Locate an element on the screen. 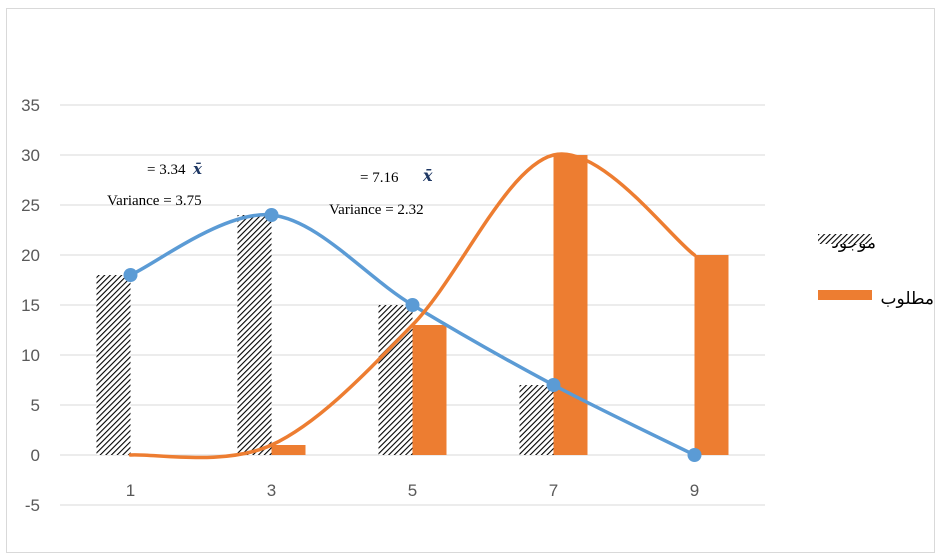 The image size is (943, 557). y-tick-label: 15 is located at coordinates (30, 305).